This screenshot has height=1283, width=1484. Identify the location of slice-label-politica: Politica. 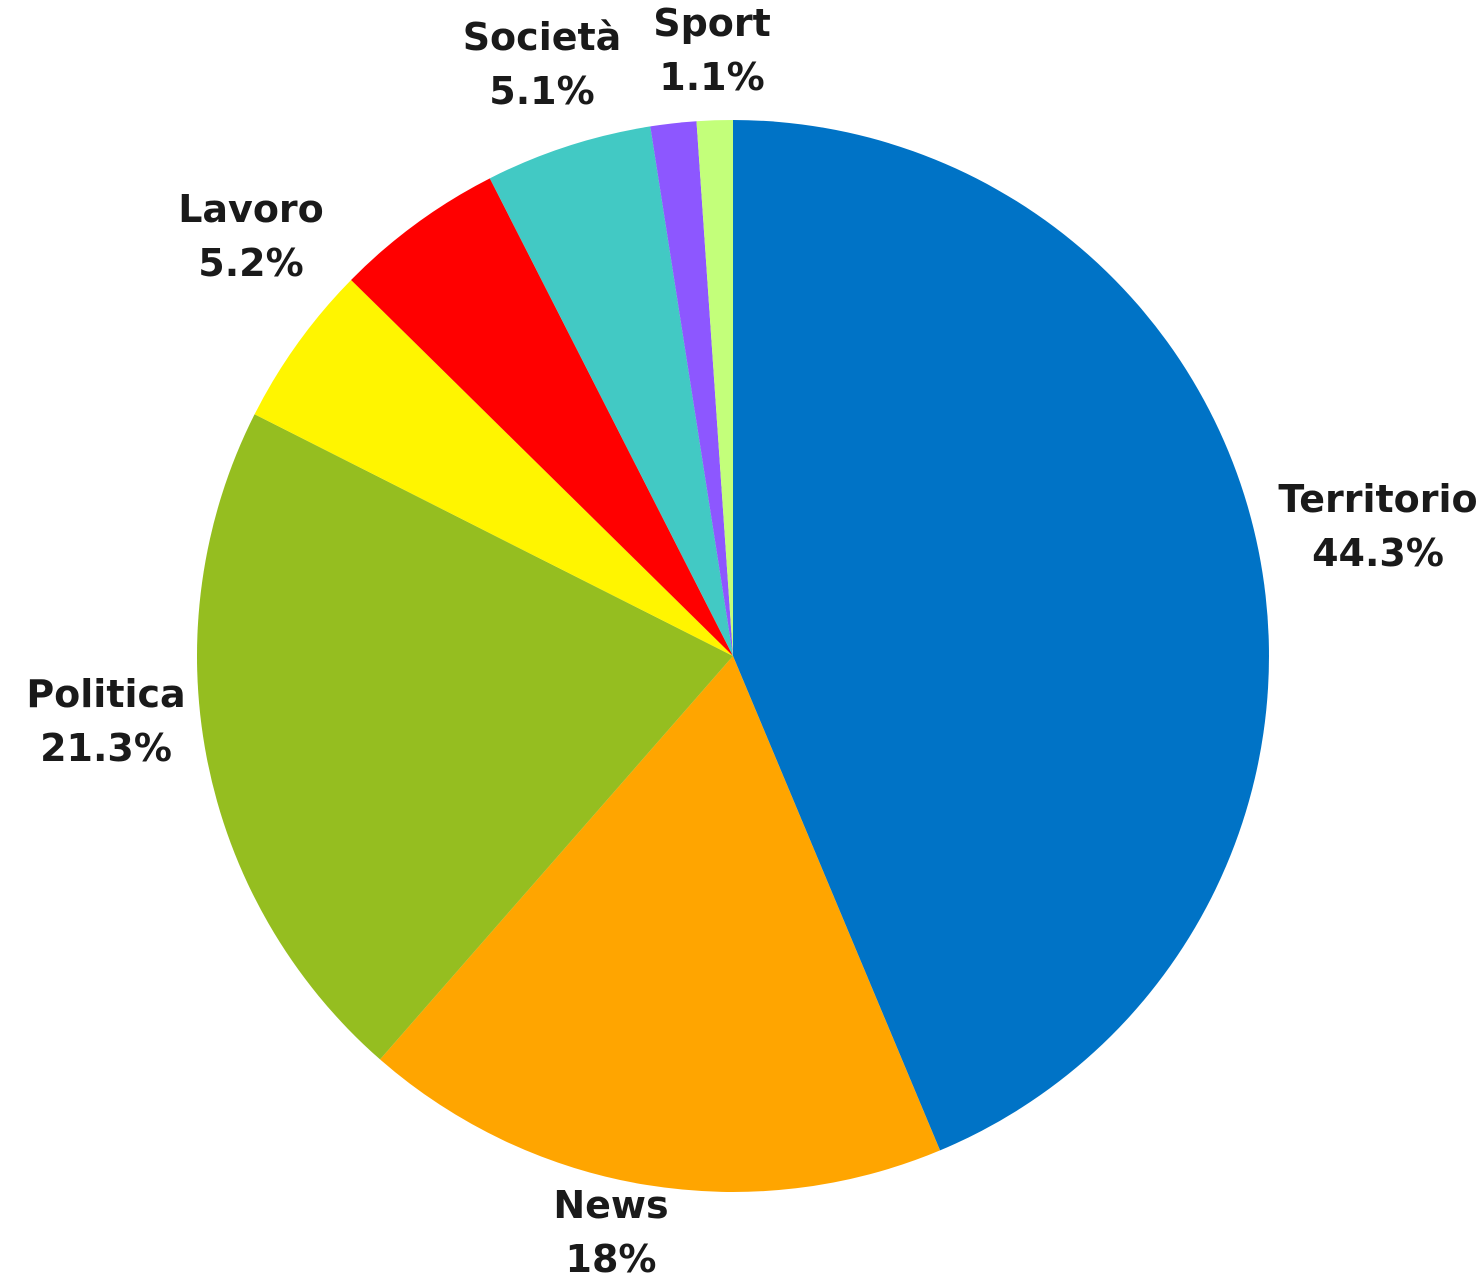
(105, 694).